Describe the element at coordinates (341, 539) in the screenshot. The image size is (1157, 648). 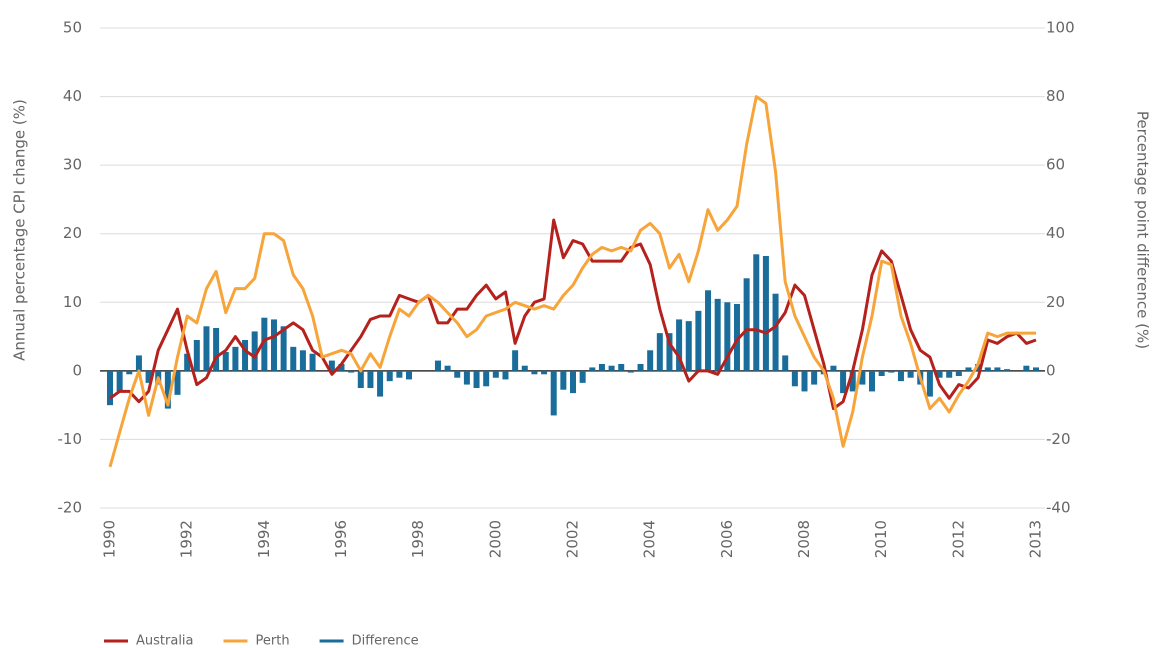
I see `x-tick-label: 1996` at that location.